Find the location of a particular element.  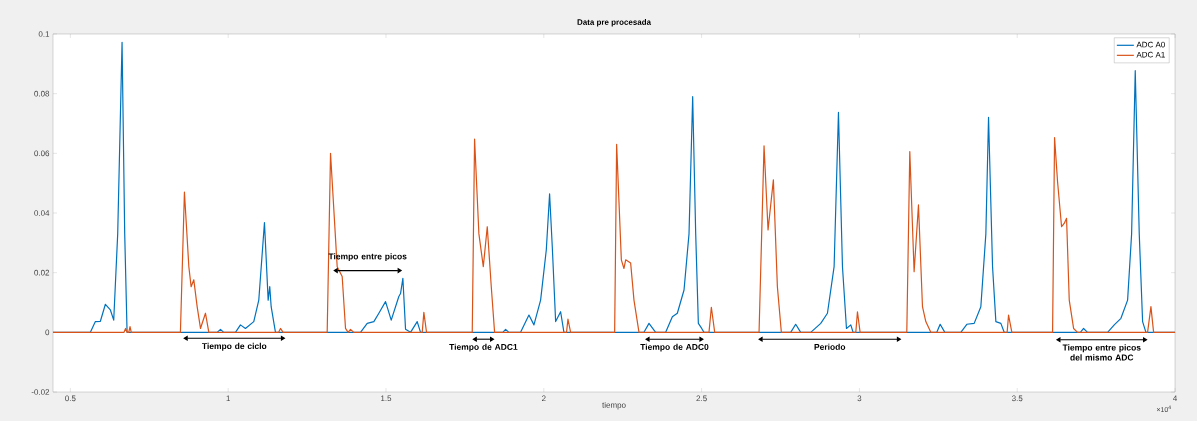

annotation: Tiempo de ADC1 is located at coordinates (483, 347).